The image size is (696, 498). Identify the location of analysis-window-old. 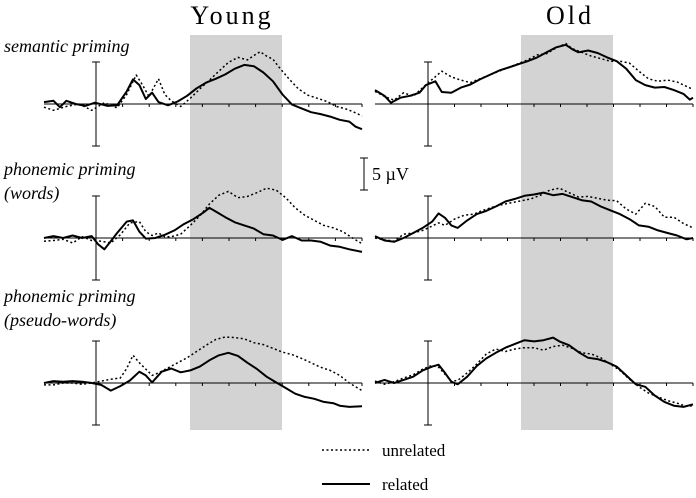
(567, 232).